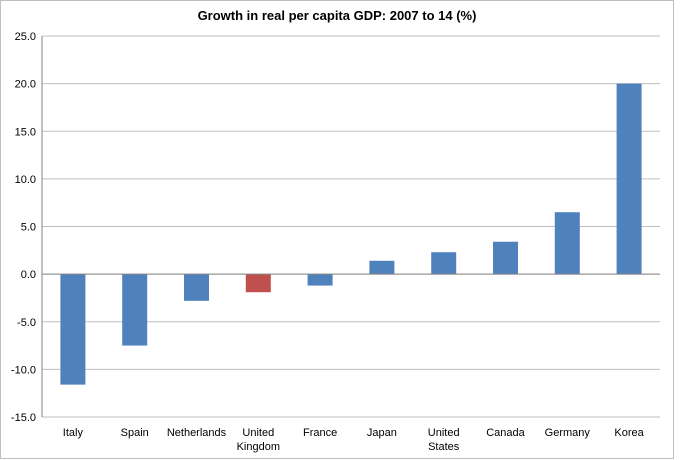 The image size is (700, 460). I want to click on y-tick-label: 0.0, so click(28, 275).